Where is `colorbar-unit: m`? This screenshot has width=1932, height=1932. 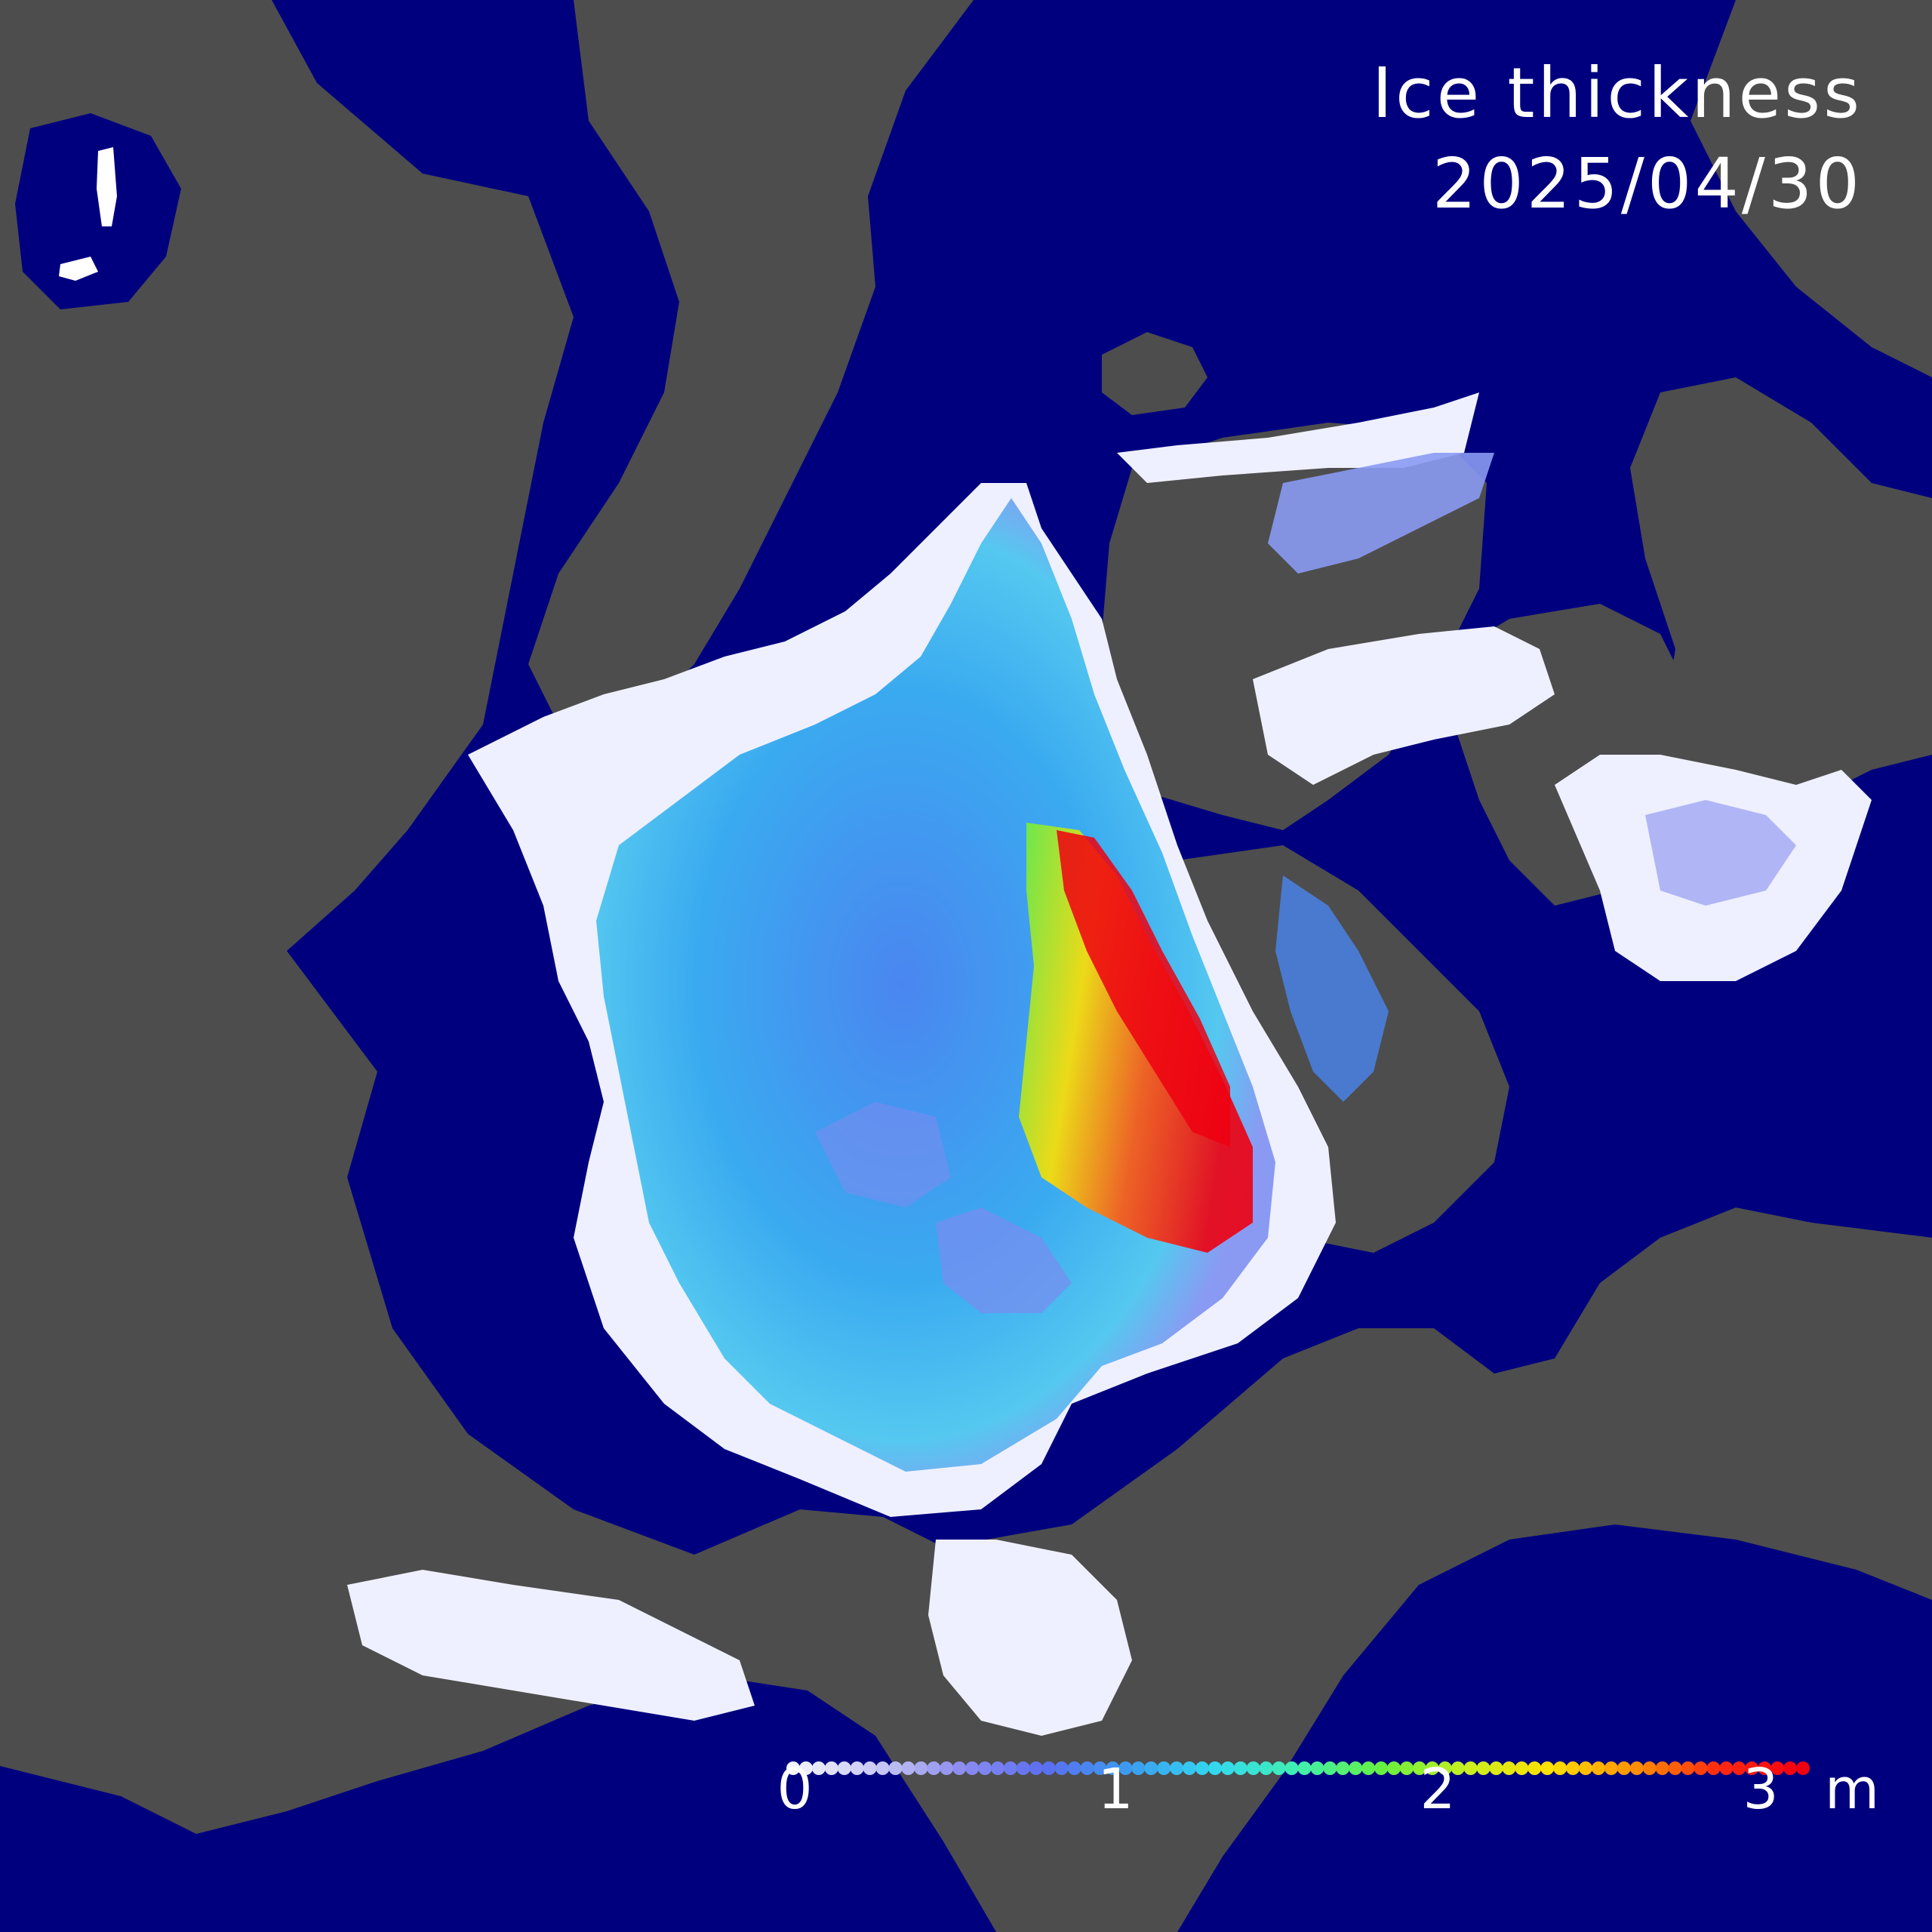
colorbar-unit: m is located at coordinates (1852, 1789).